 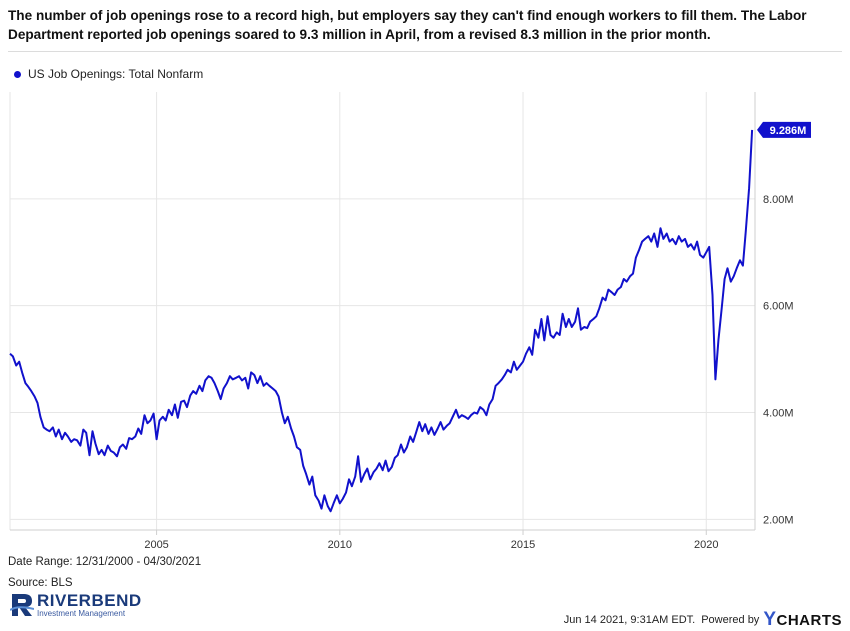 What do you see at coordinates (22, 605) in the screenshot?
I see `riverbend-logo-icon` at bounding box center [22, 605].